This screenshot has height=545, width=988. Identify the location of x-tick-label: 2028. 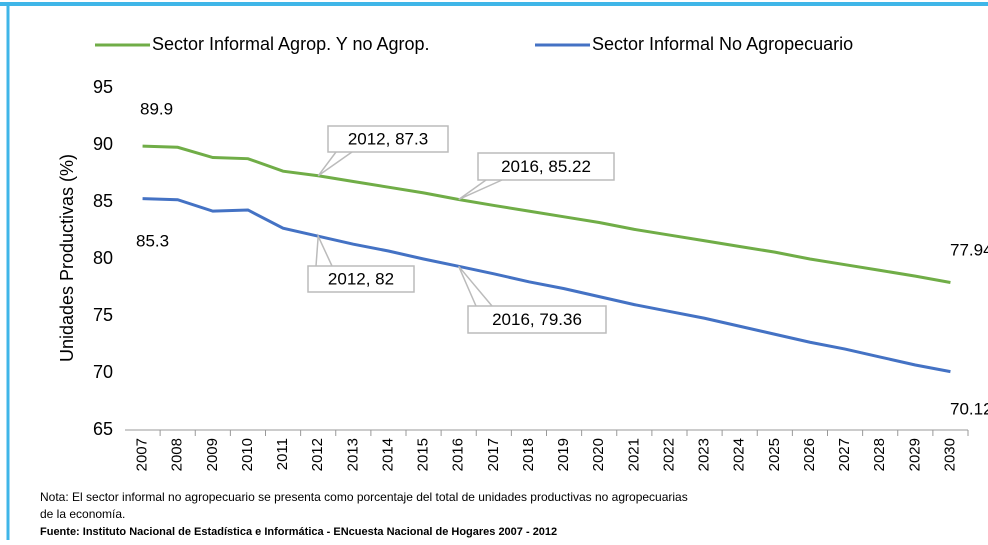
(879, 454).